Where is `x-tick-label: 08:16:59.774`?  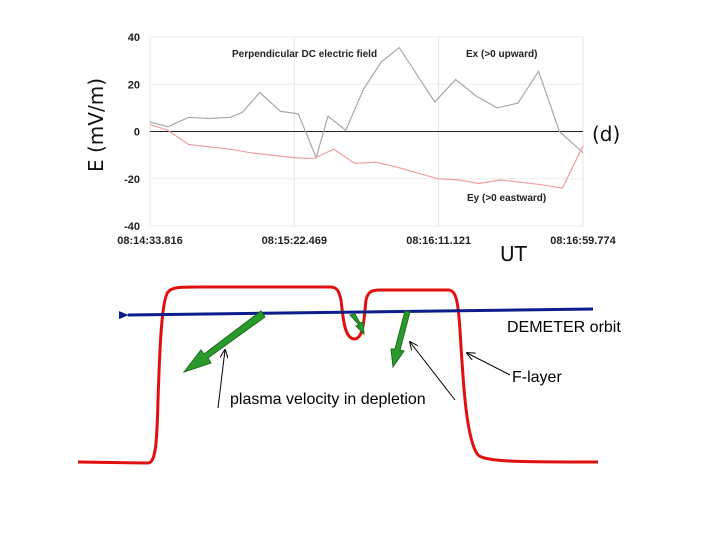
x-tick-label: 08:16:59.774 is located at coordinates (583, 241).